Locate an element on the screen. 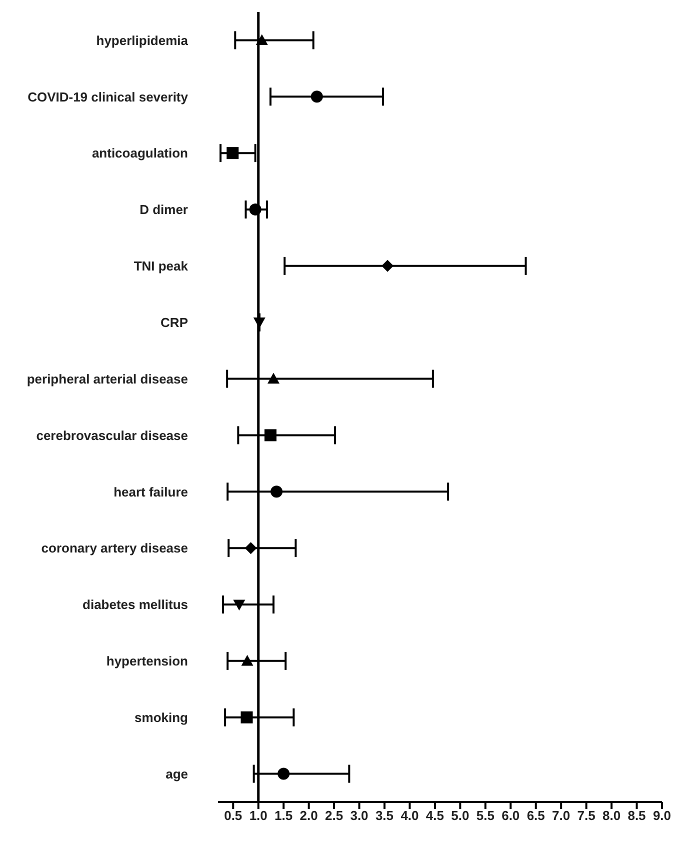 The image size is (679, 848). x-tick-label: 6.0 is located at coordinates (511, 816).